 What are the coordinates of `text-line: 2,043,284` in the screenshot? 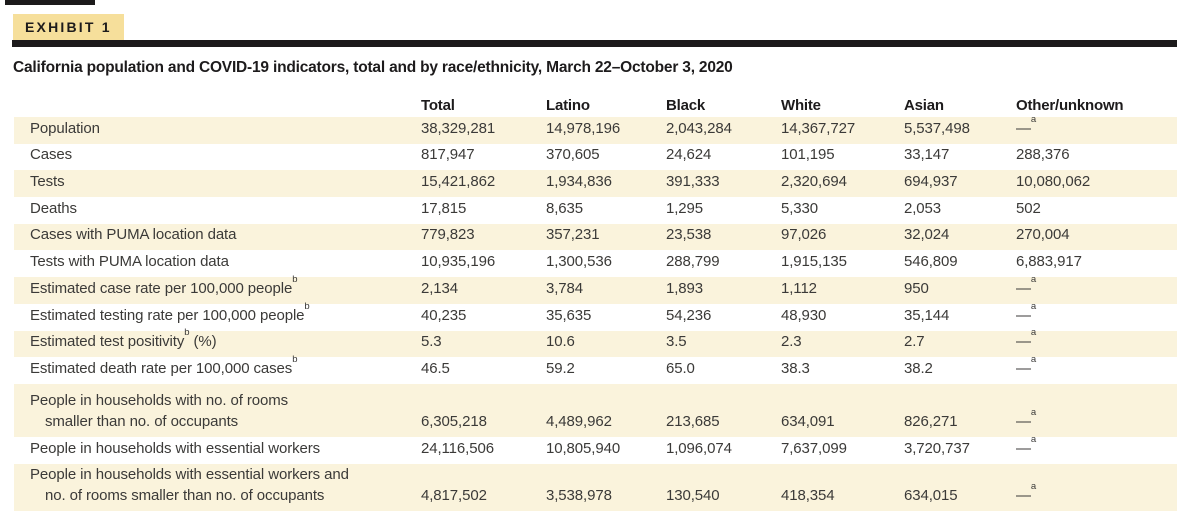 It's located at (699, 128).